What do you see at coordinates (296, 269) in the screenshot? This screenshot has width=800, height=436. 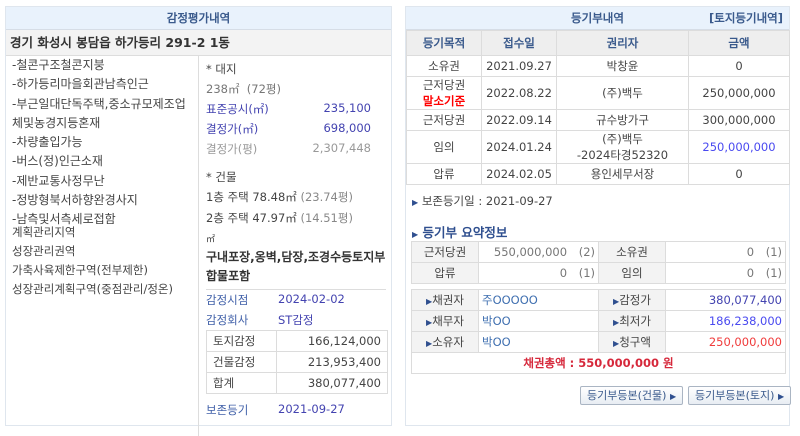 I see `extra-items: 구내포장,옹벽,담장,조경수등토지부합물포함` at bounding box center [296, 269].